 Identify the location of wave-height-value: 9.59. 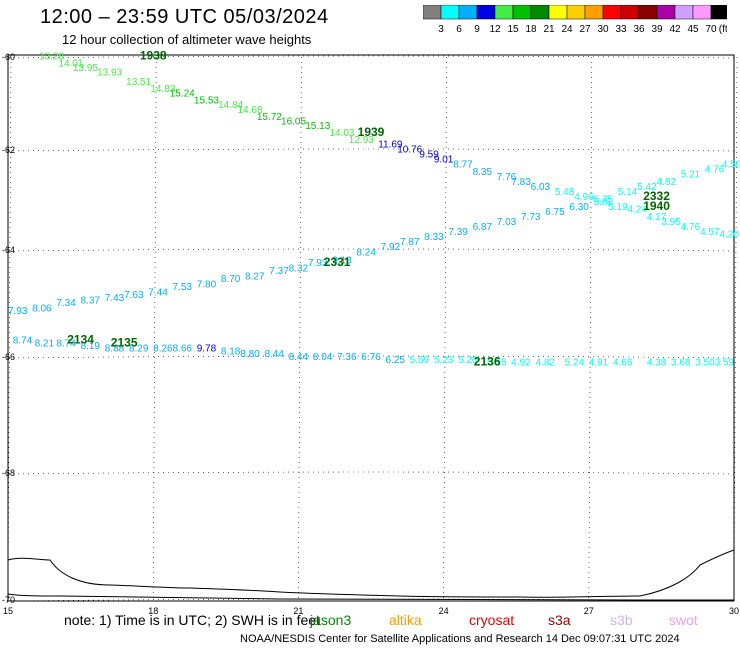
(429, 155).